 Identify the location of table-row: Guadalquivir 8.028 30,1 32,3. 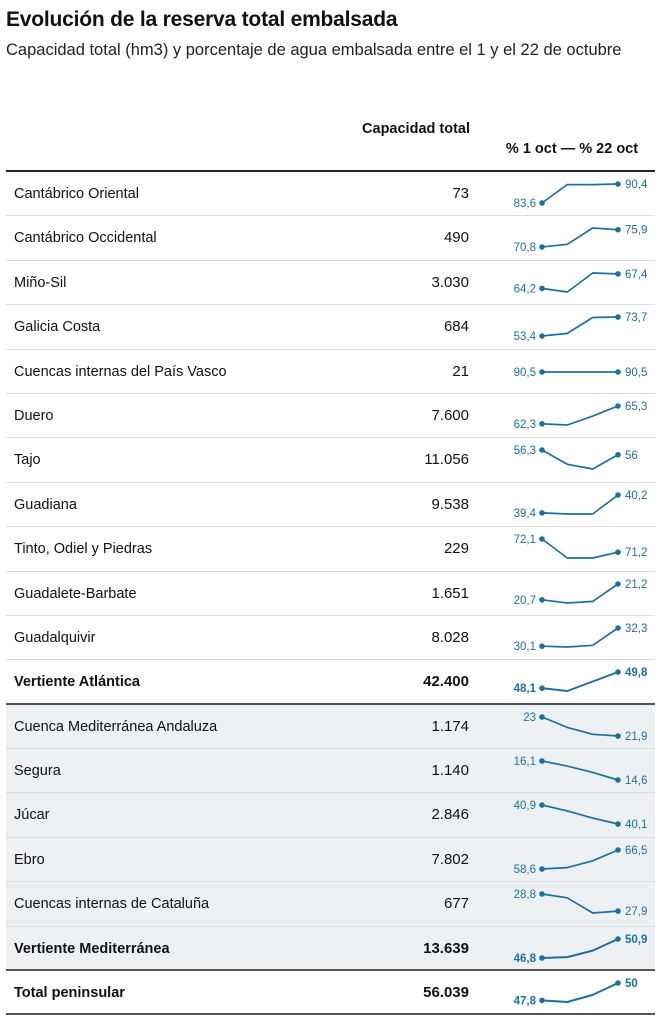
(330, 638).